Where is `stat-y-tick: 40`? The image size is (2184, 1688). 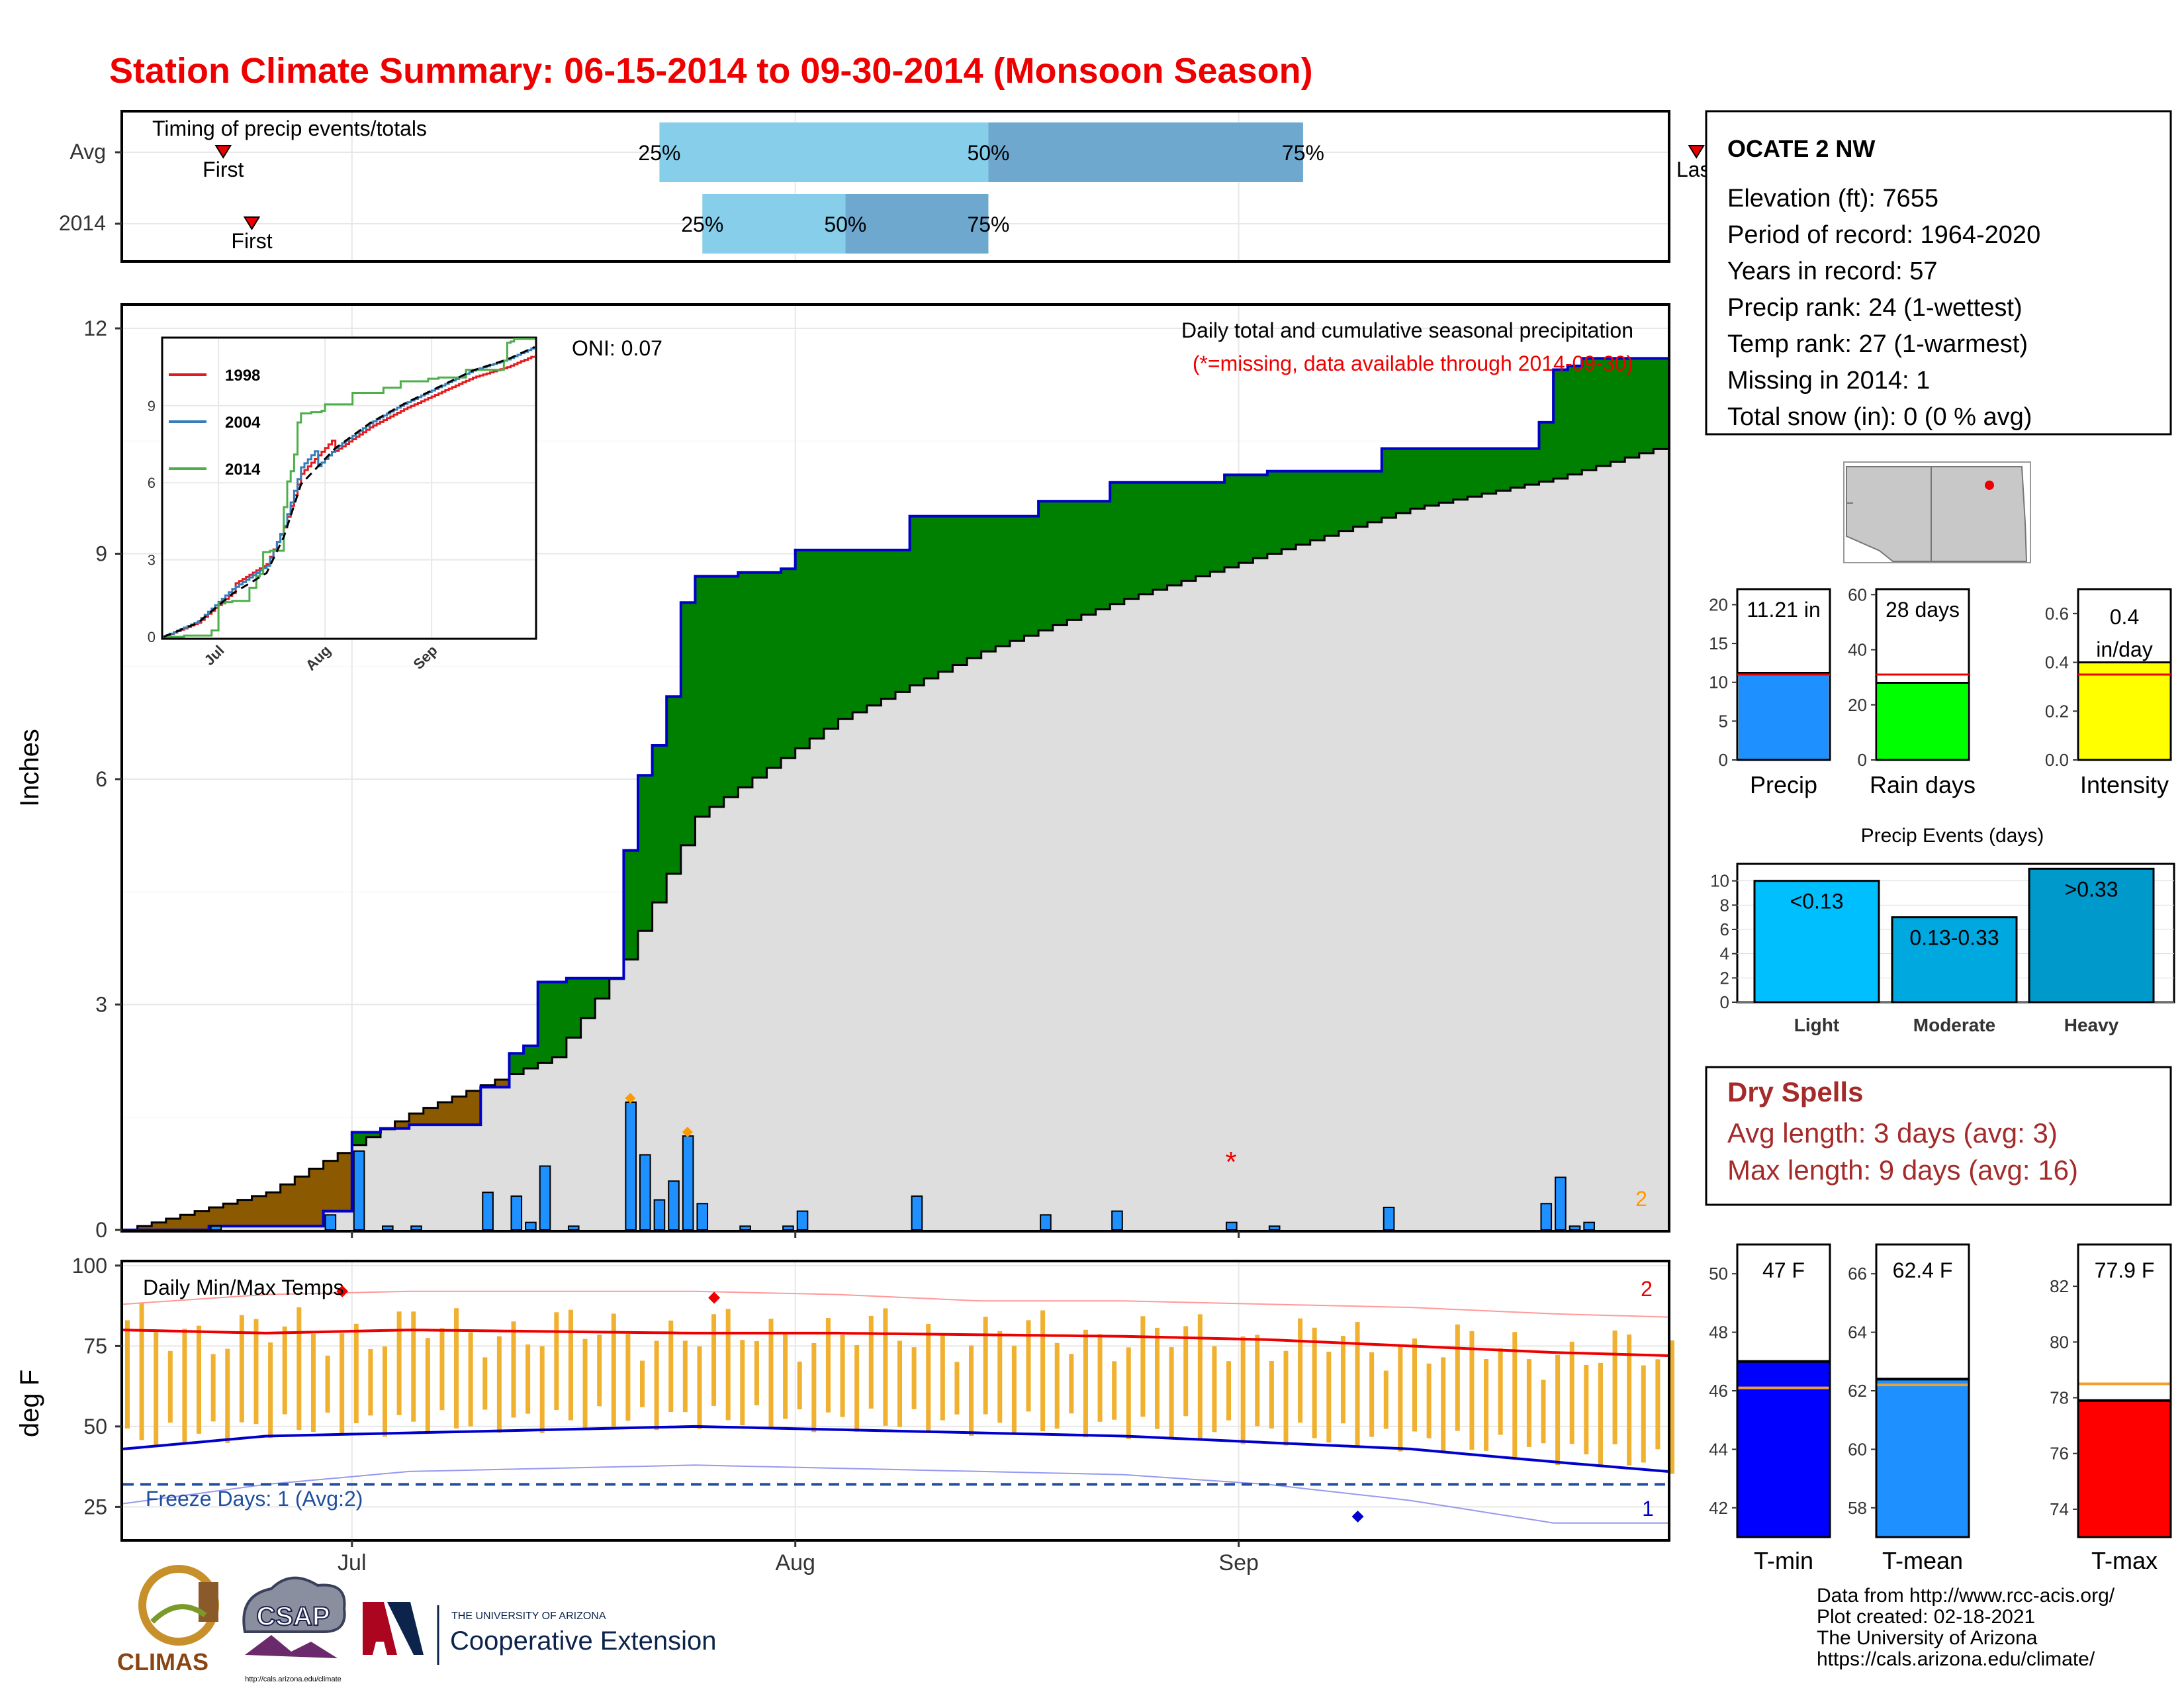 stat-y-tick: 40 is located at coordinates (1857, 650).